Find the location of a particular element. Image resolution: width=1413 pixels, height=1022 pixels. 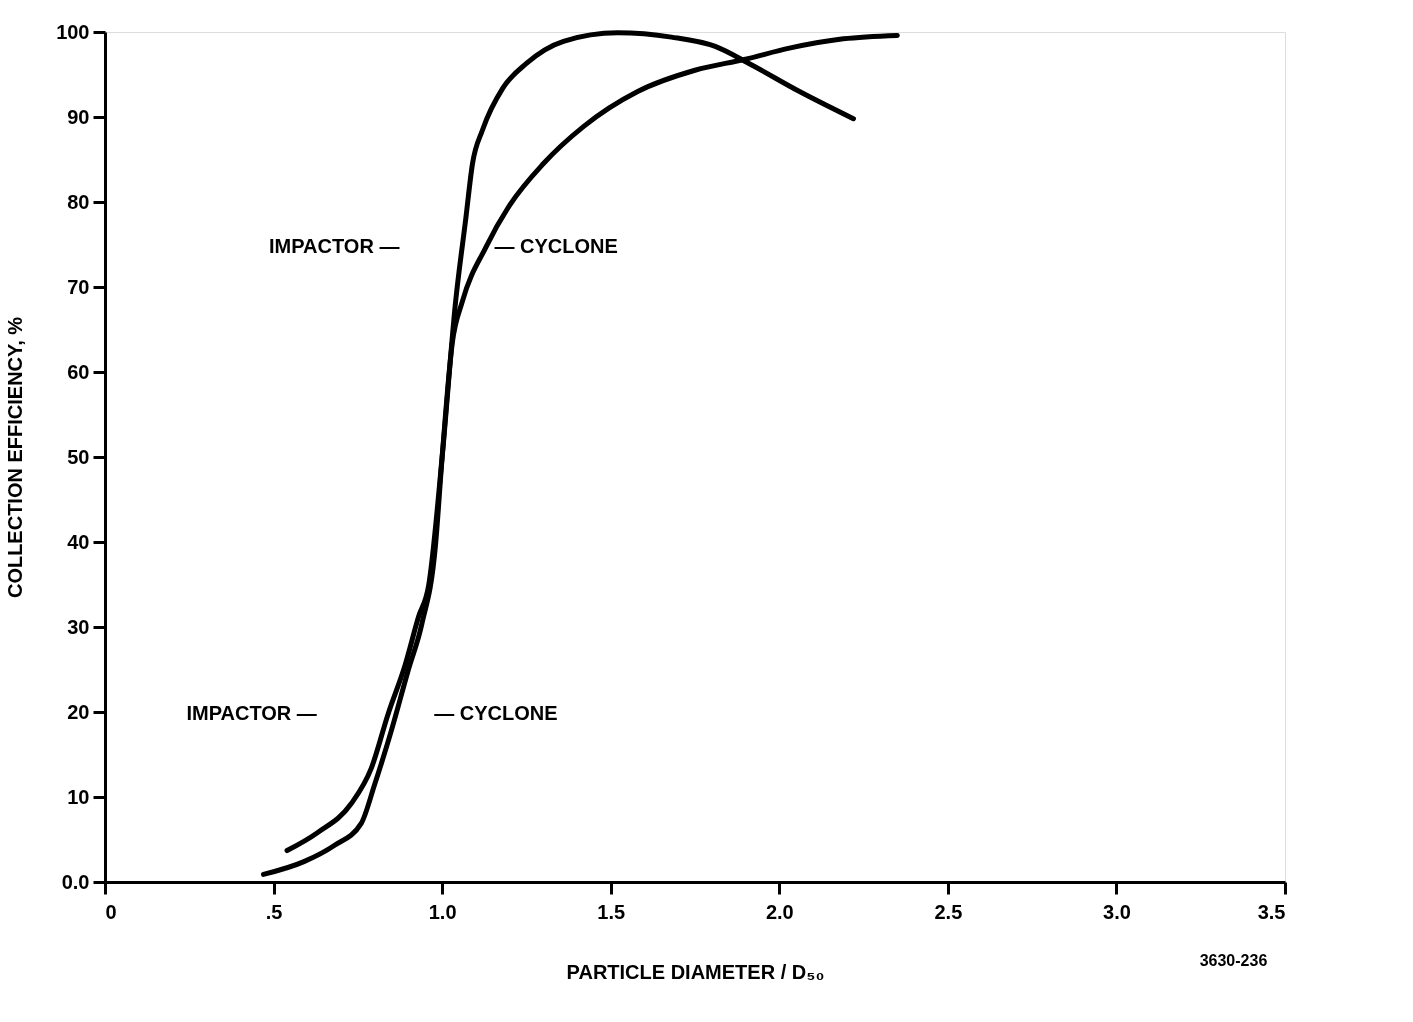

y-tick-label: 0.0 is located at coordinates (75, 881).